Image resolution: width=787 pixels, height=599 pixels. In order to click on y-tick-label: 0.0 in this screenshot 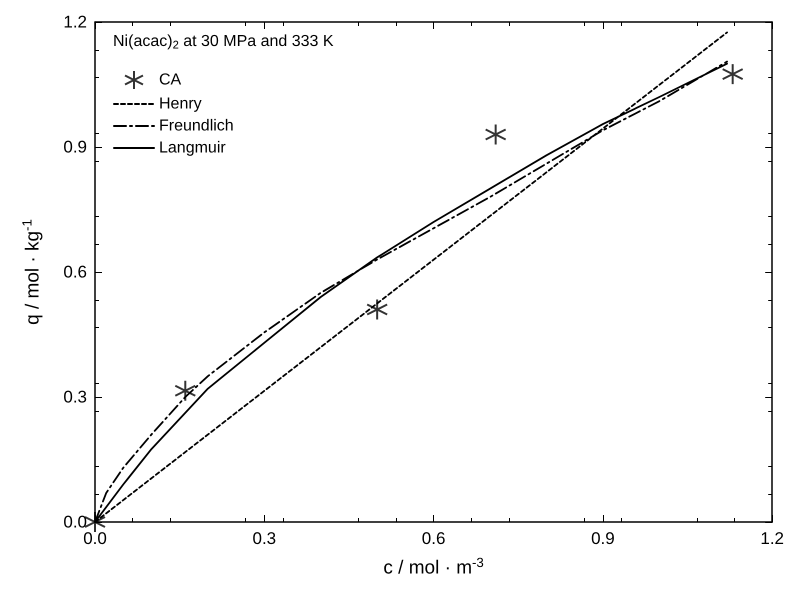, I will do `click(75, 522)`.